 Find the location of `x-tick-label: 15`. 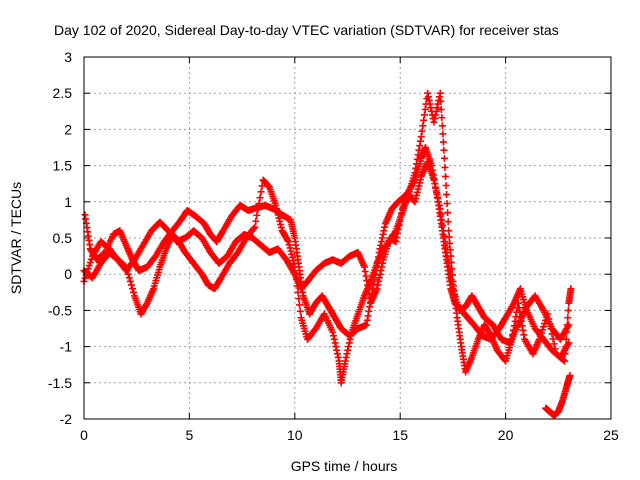

x-tick-label: 15 is located at coordinates (400, 435).